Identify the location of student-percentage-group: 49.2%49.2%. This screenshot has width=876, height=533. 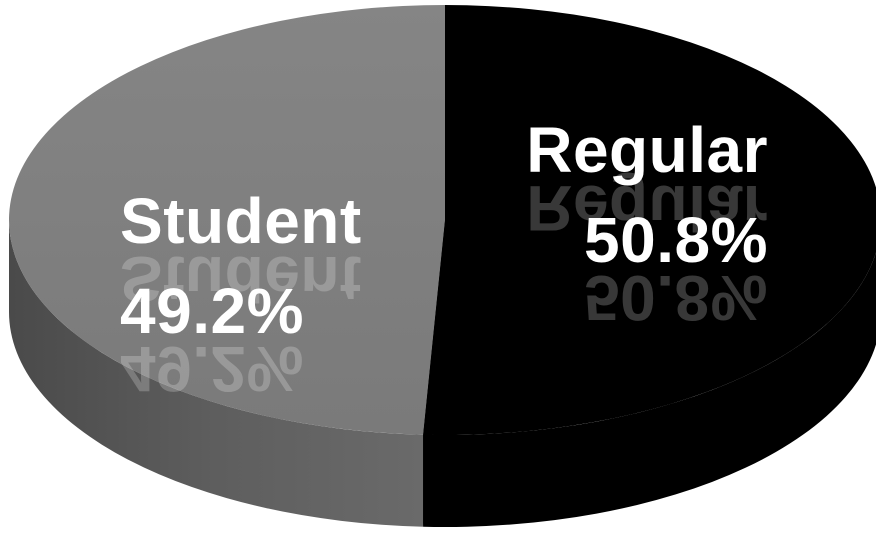
(212, 340).